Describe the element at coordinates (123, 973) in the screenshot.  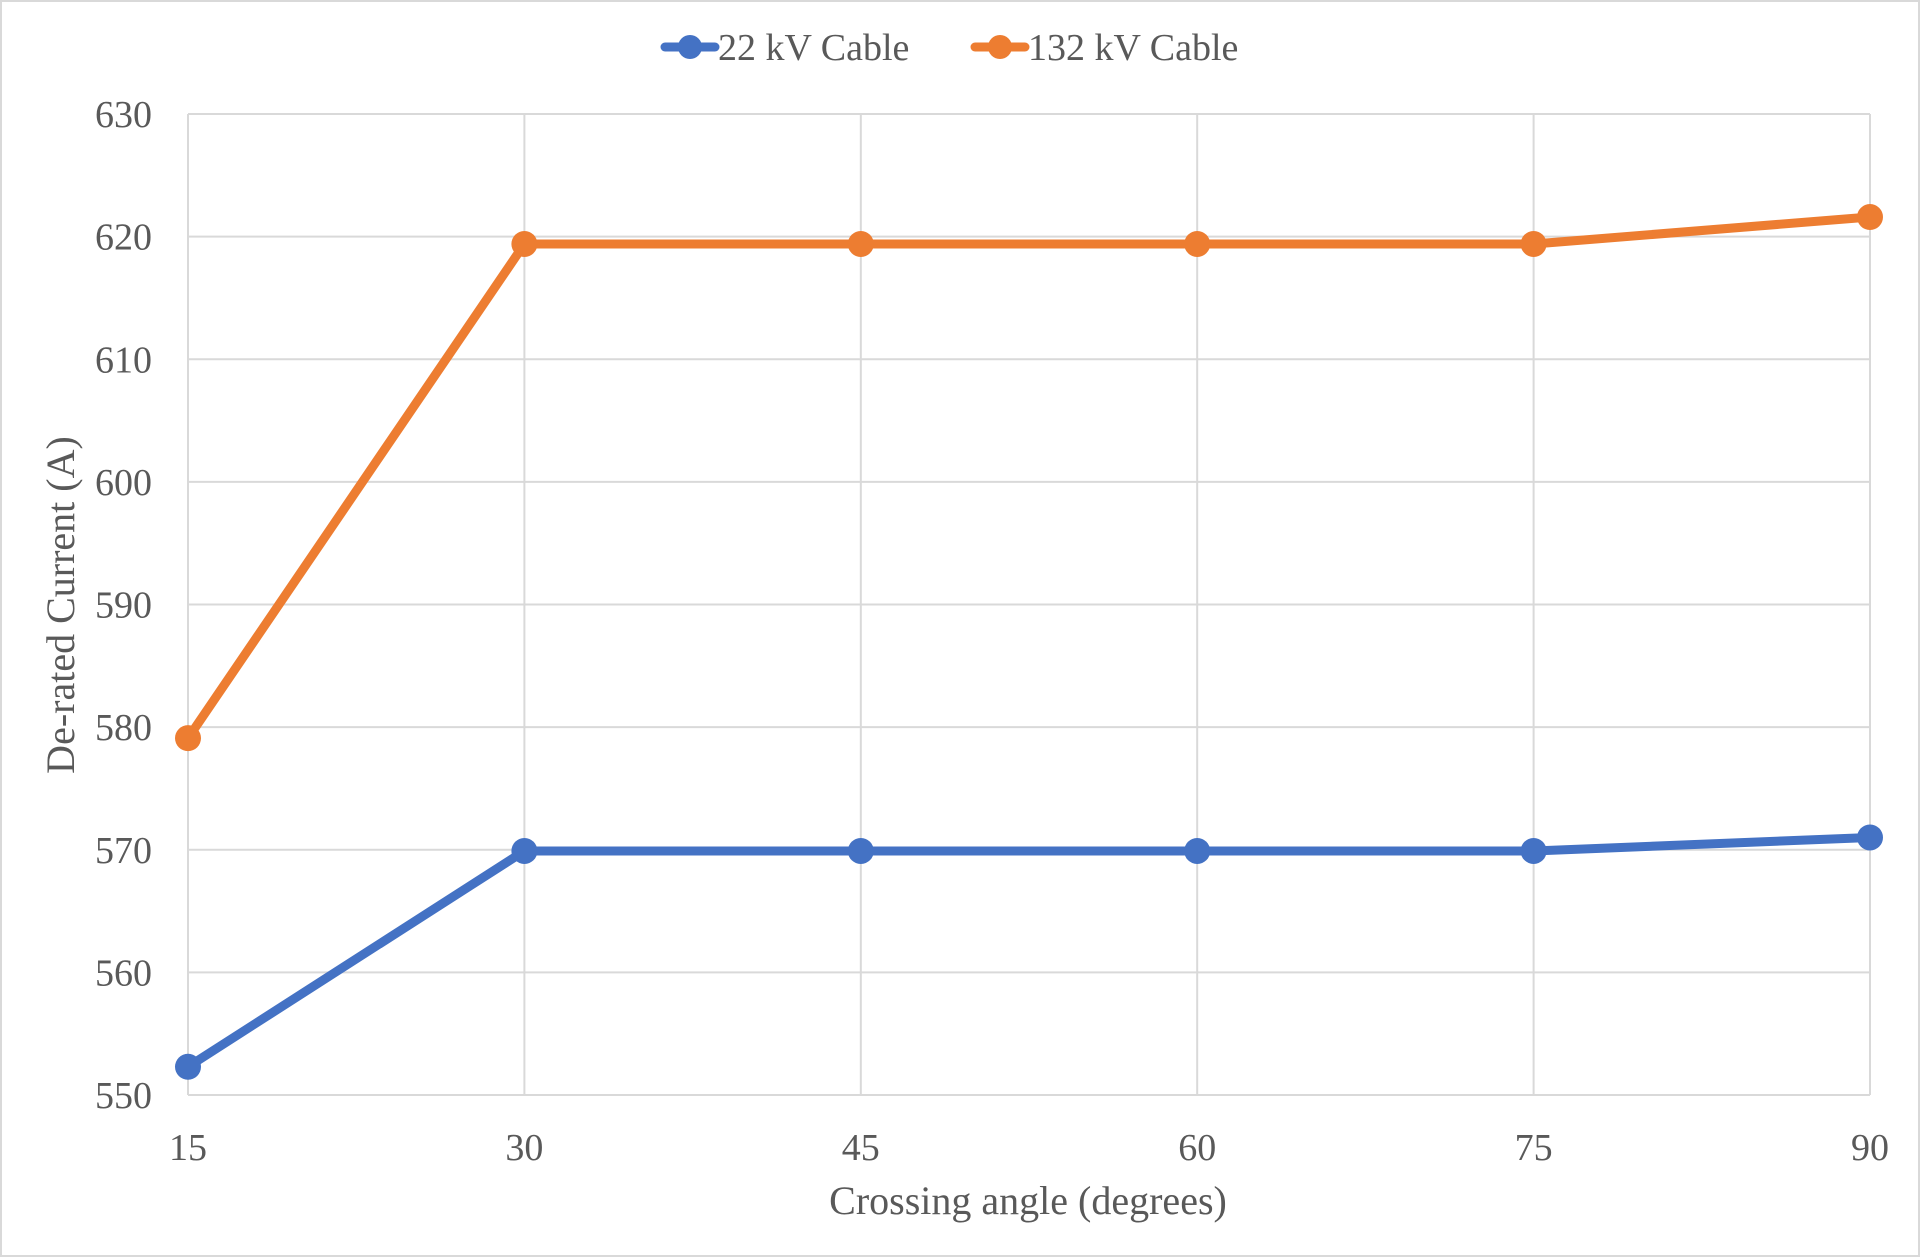
I see `y-tick-label: 560` at that location.